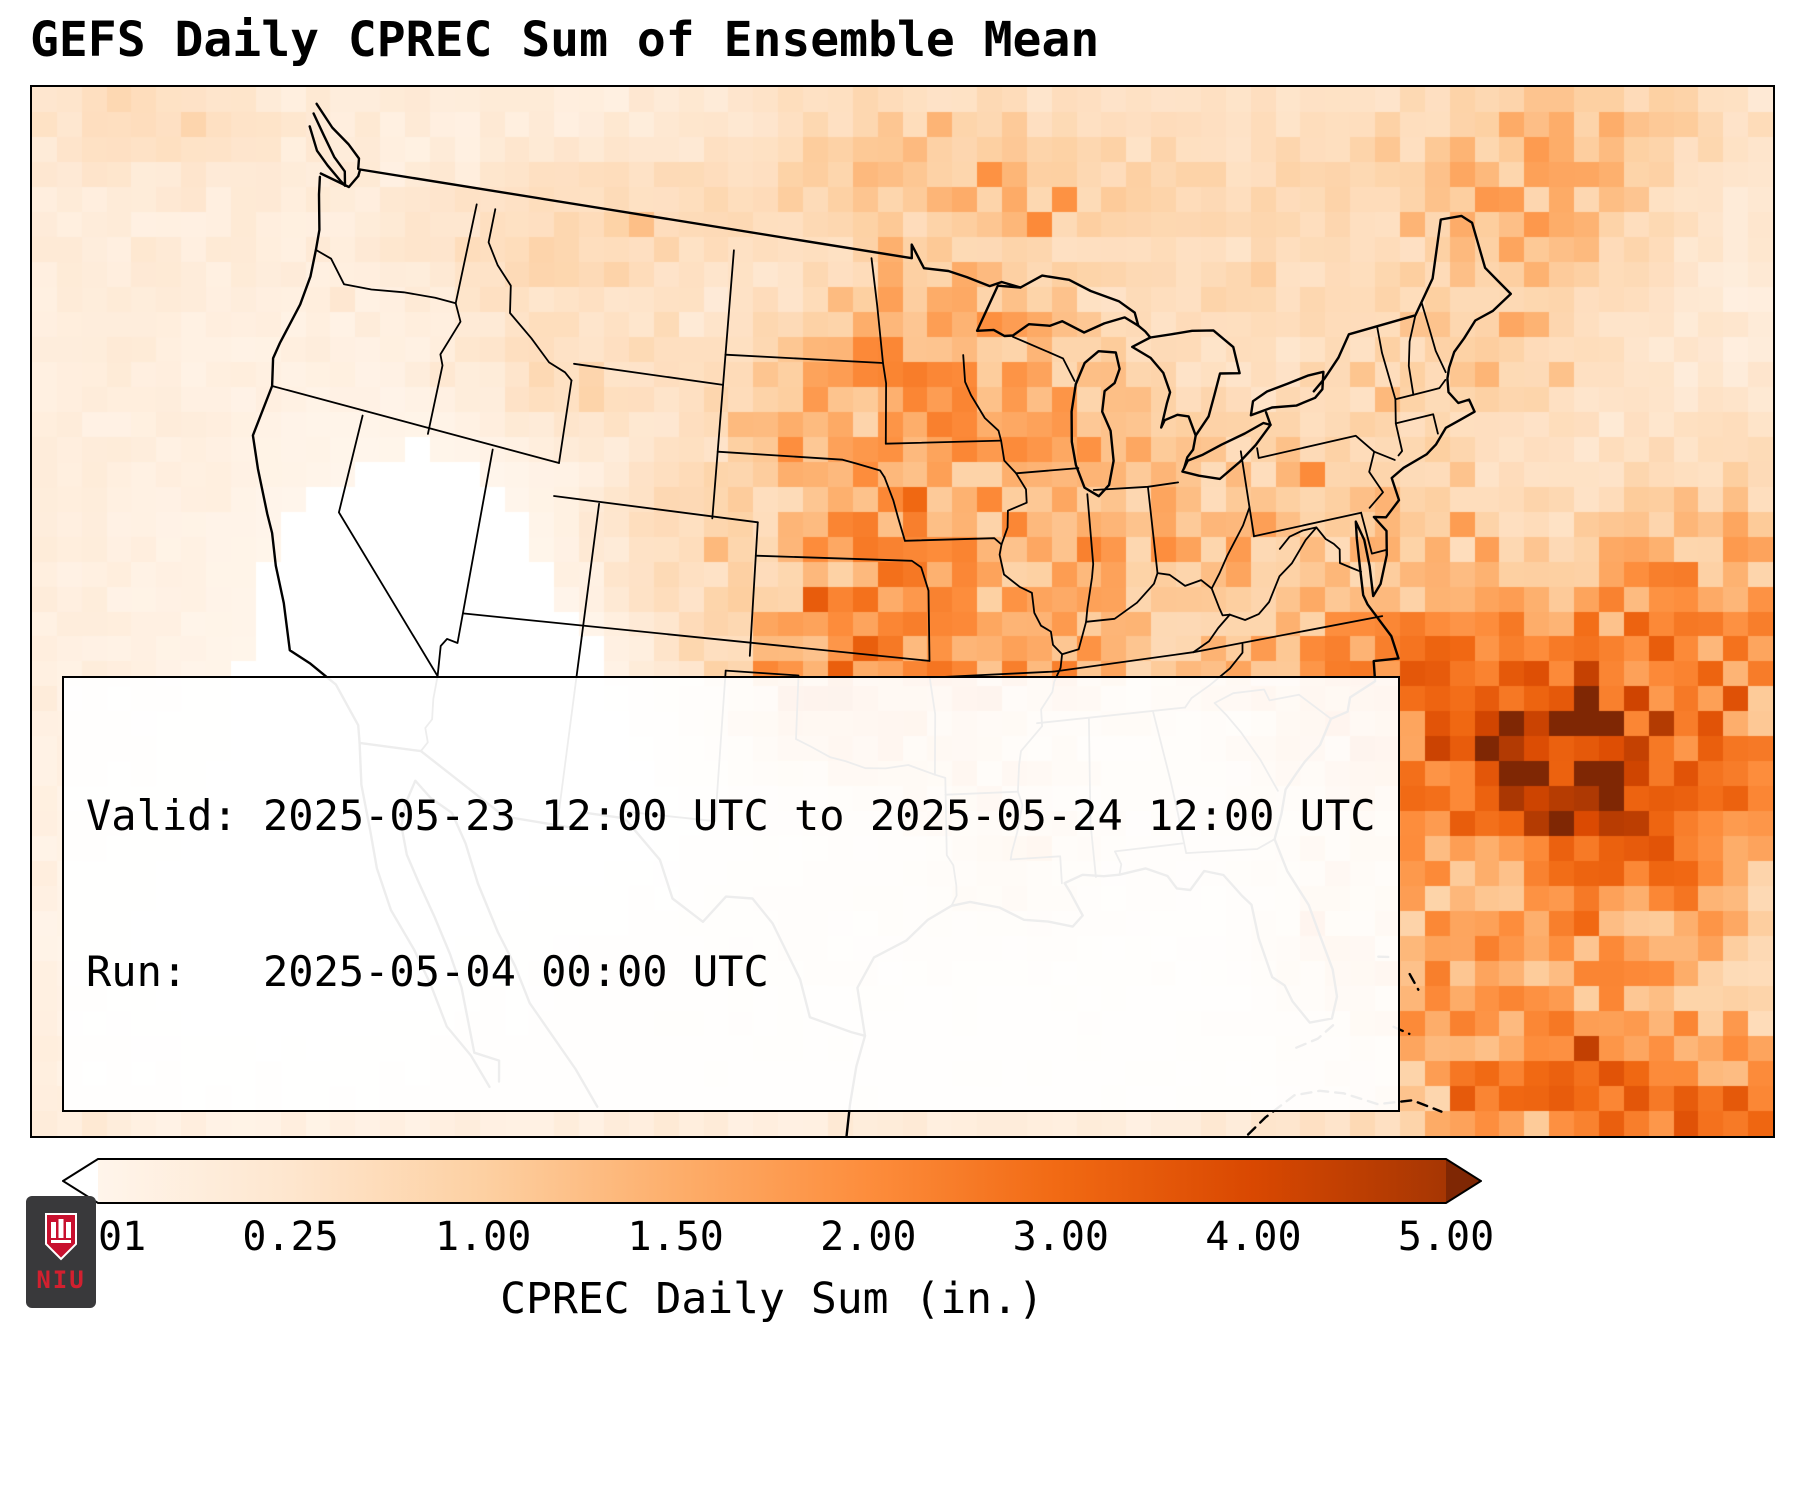 This screenshot has height=1500, width=1803. Describe the element at coordinates (80, 1181) in the screenshot. I see `colorbar-under-arrow` at that location.